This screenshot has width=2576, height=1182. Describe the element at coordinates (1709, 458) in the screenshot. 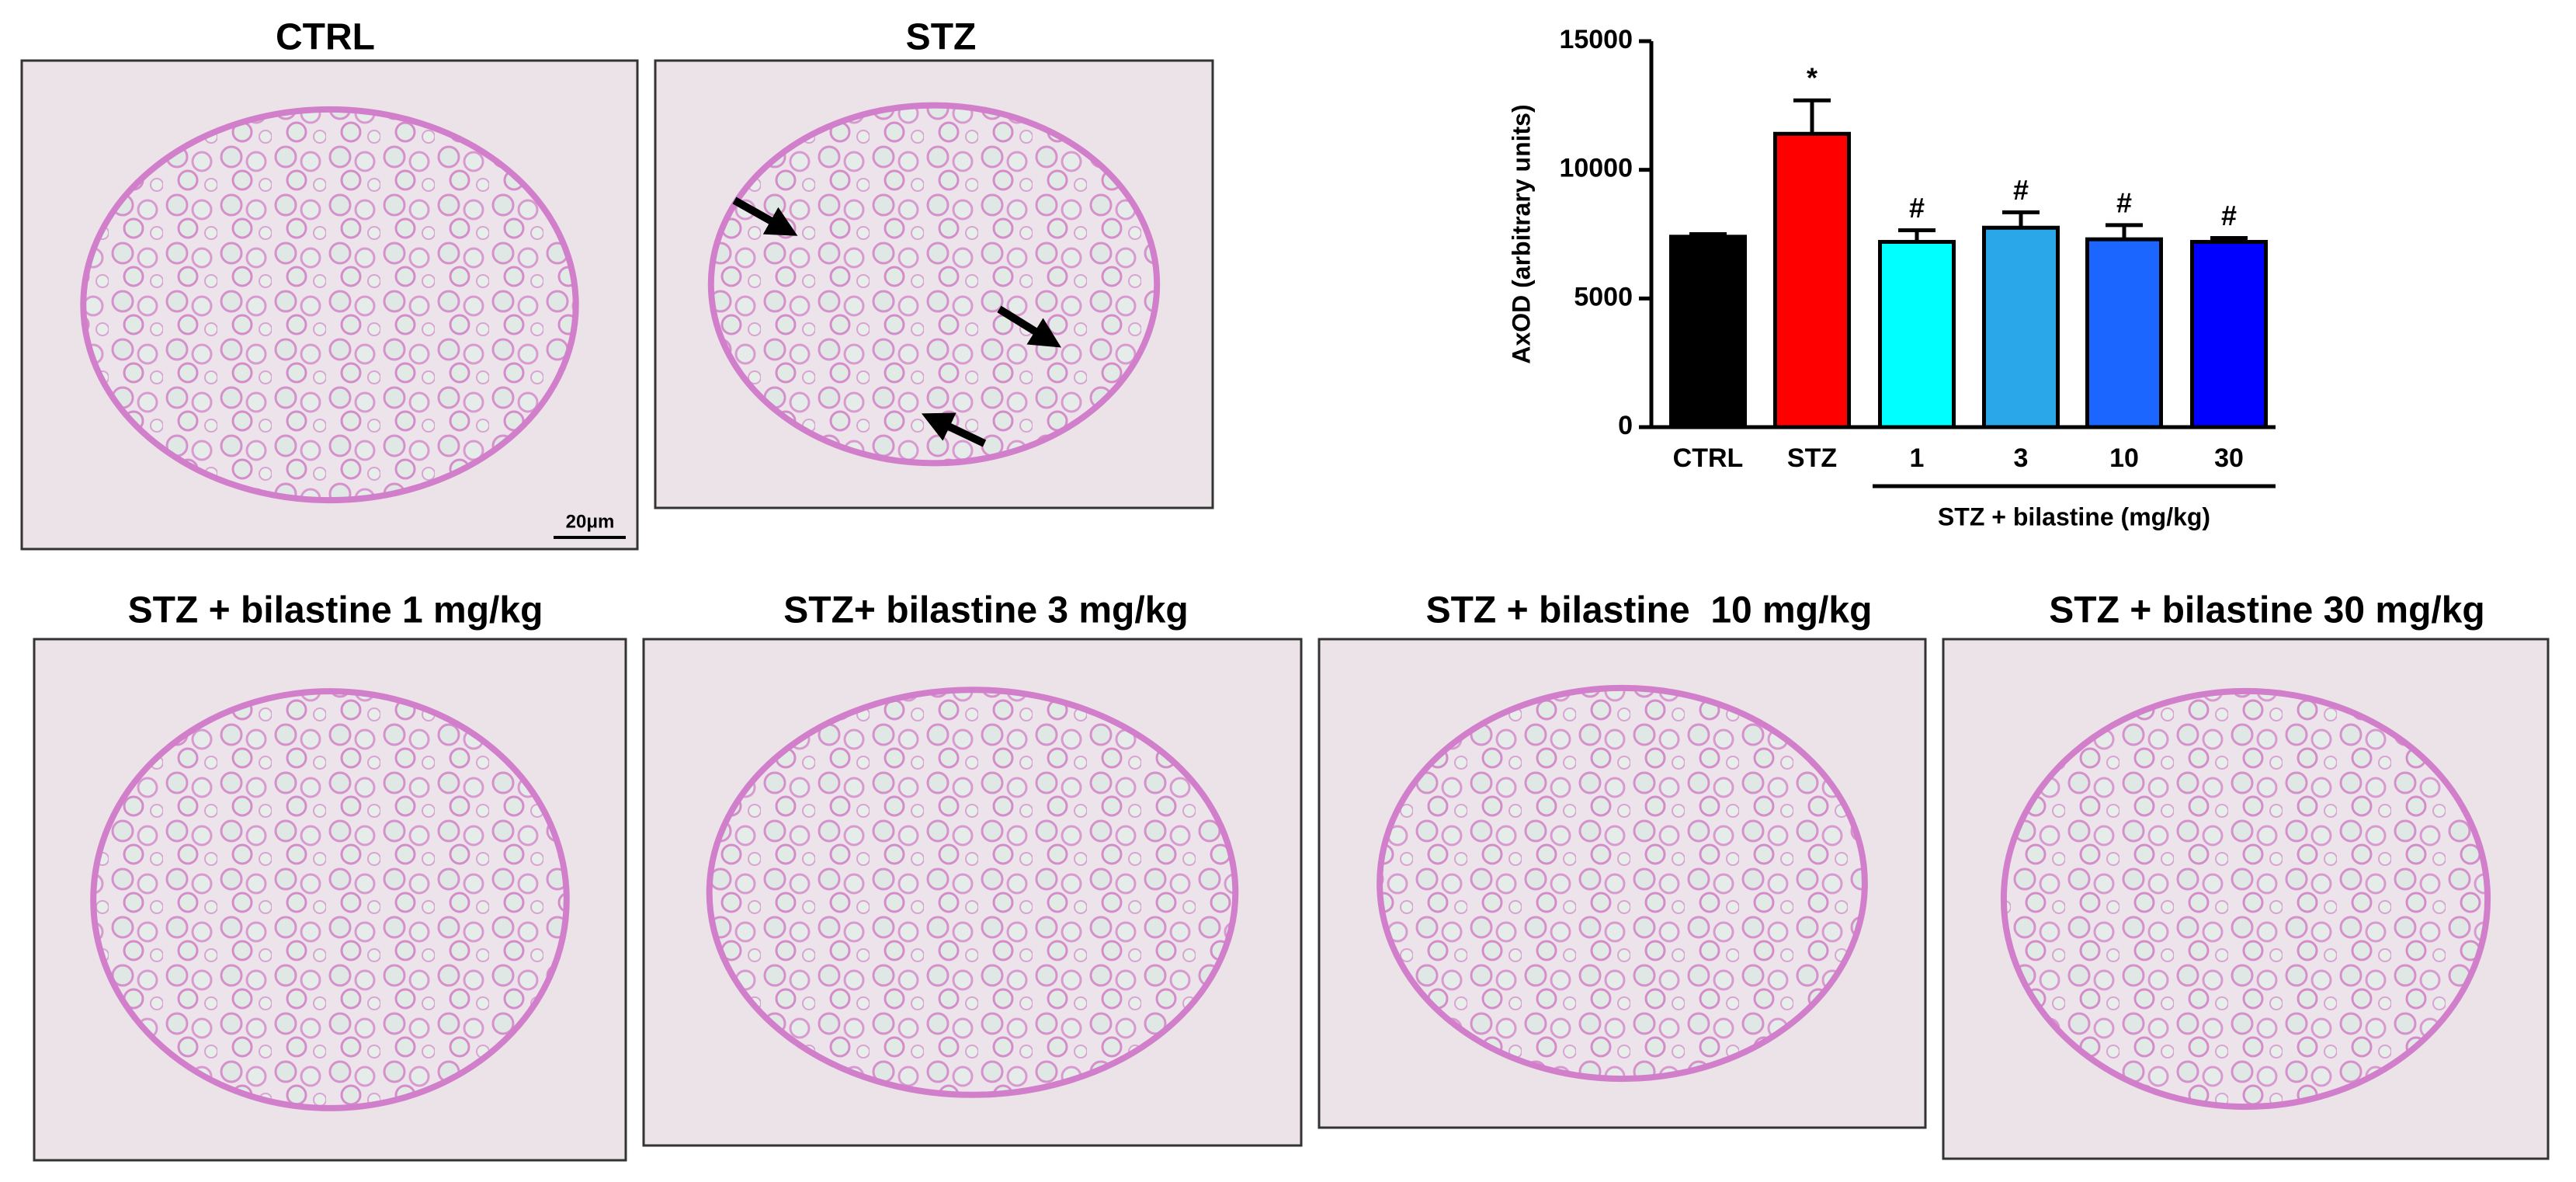

I see `x-tick-label: CTRL` at that location.